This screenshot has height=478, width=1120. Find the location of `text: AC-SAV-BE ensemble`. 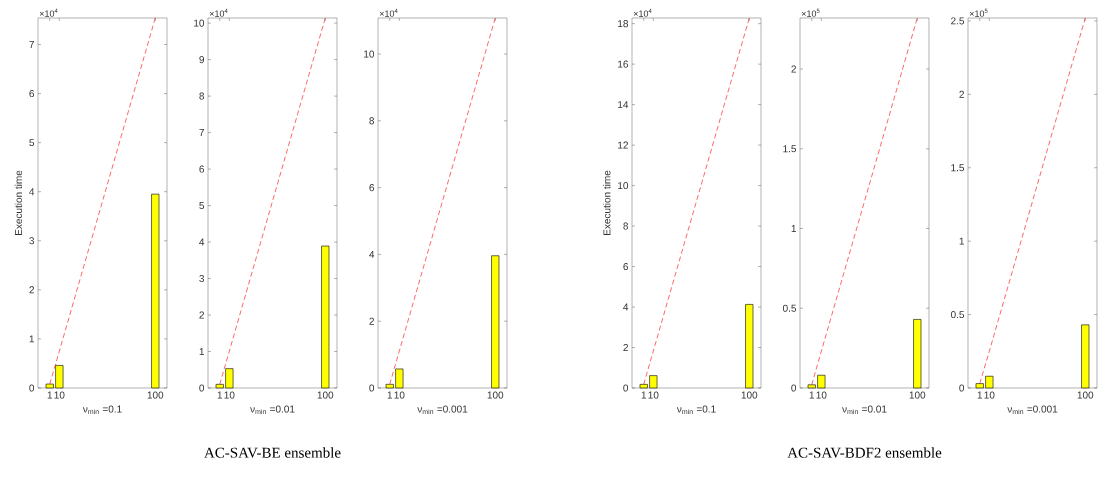

text: AC-SAV-BE ensemble is located at coordinates (272, 452).